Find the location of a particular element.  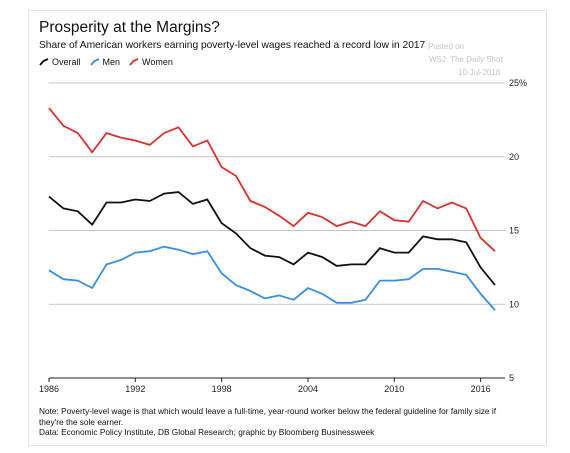

legend-swatch-overall-line is located at coordinates (44, 62).